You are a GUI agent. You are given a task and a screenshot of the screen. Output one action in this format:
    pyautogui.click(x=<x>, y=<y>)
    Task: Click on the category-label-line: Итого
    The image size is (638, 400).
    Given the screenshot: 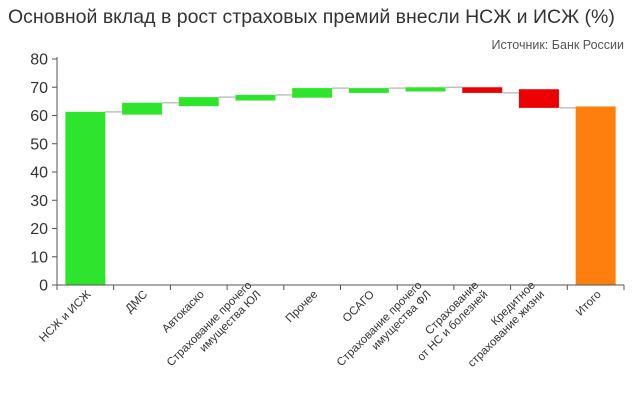 What is the action you would take?
    pyautogui.click(x=589, y=304)
    